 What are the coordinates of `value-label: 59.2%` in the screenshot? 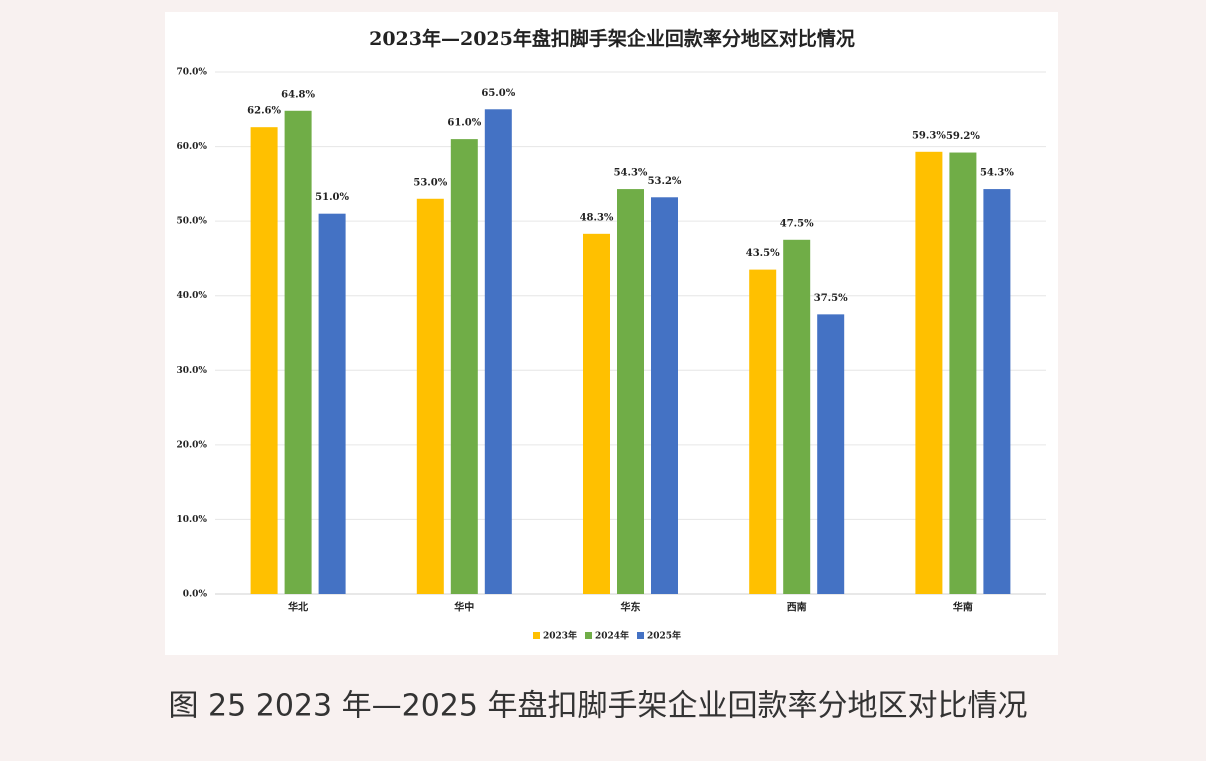 It's located at (963, 136).